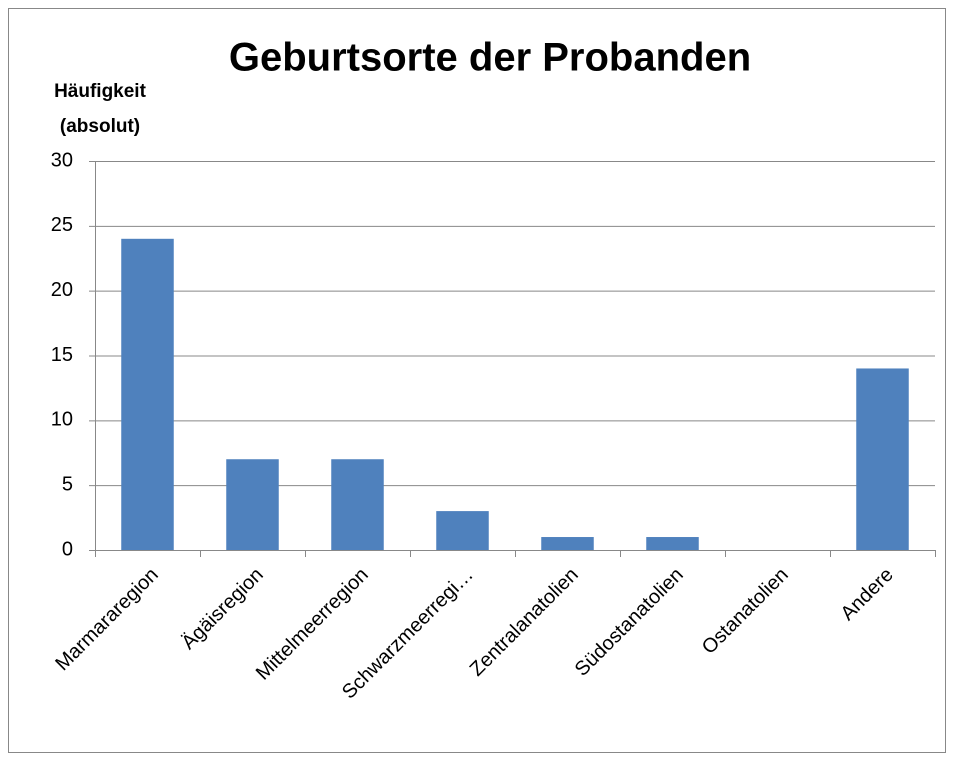 This screenshot has width=954, height=761. Describe the element at coordinates (62, 420) in the screenshot. I see `y-tick-label: 10` at that location.